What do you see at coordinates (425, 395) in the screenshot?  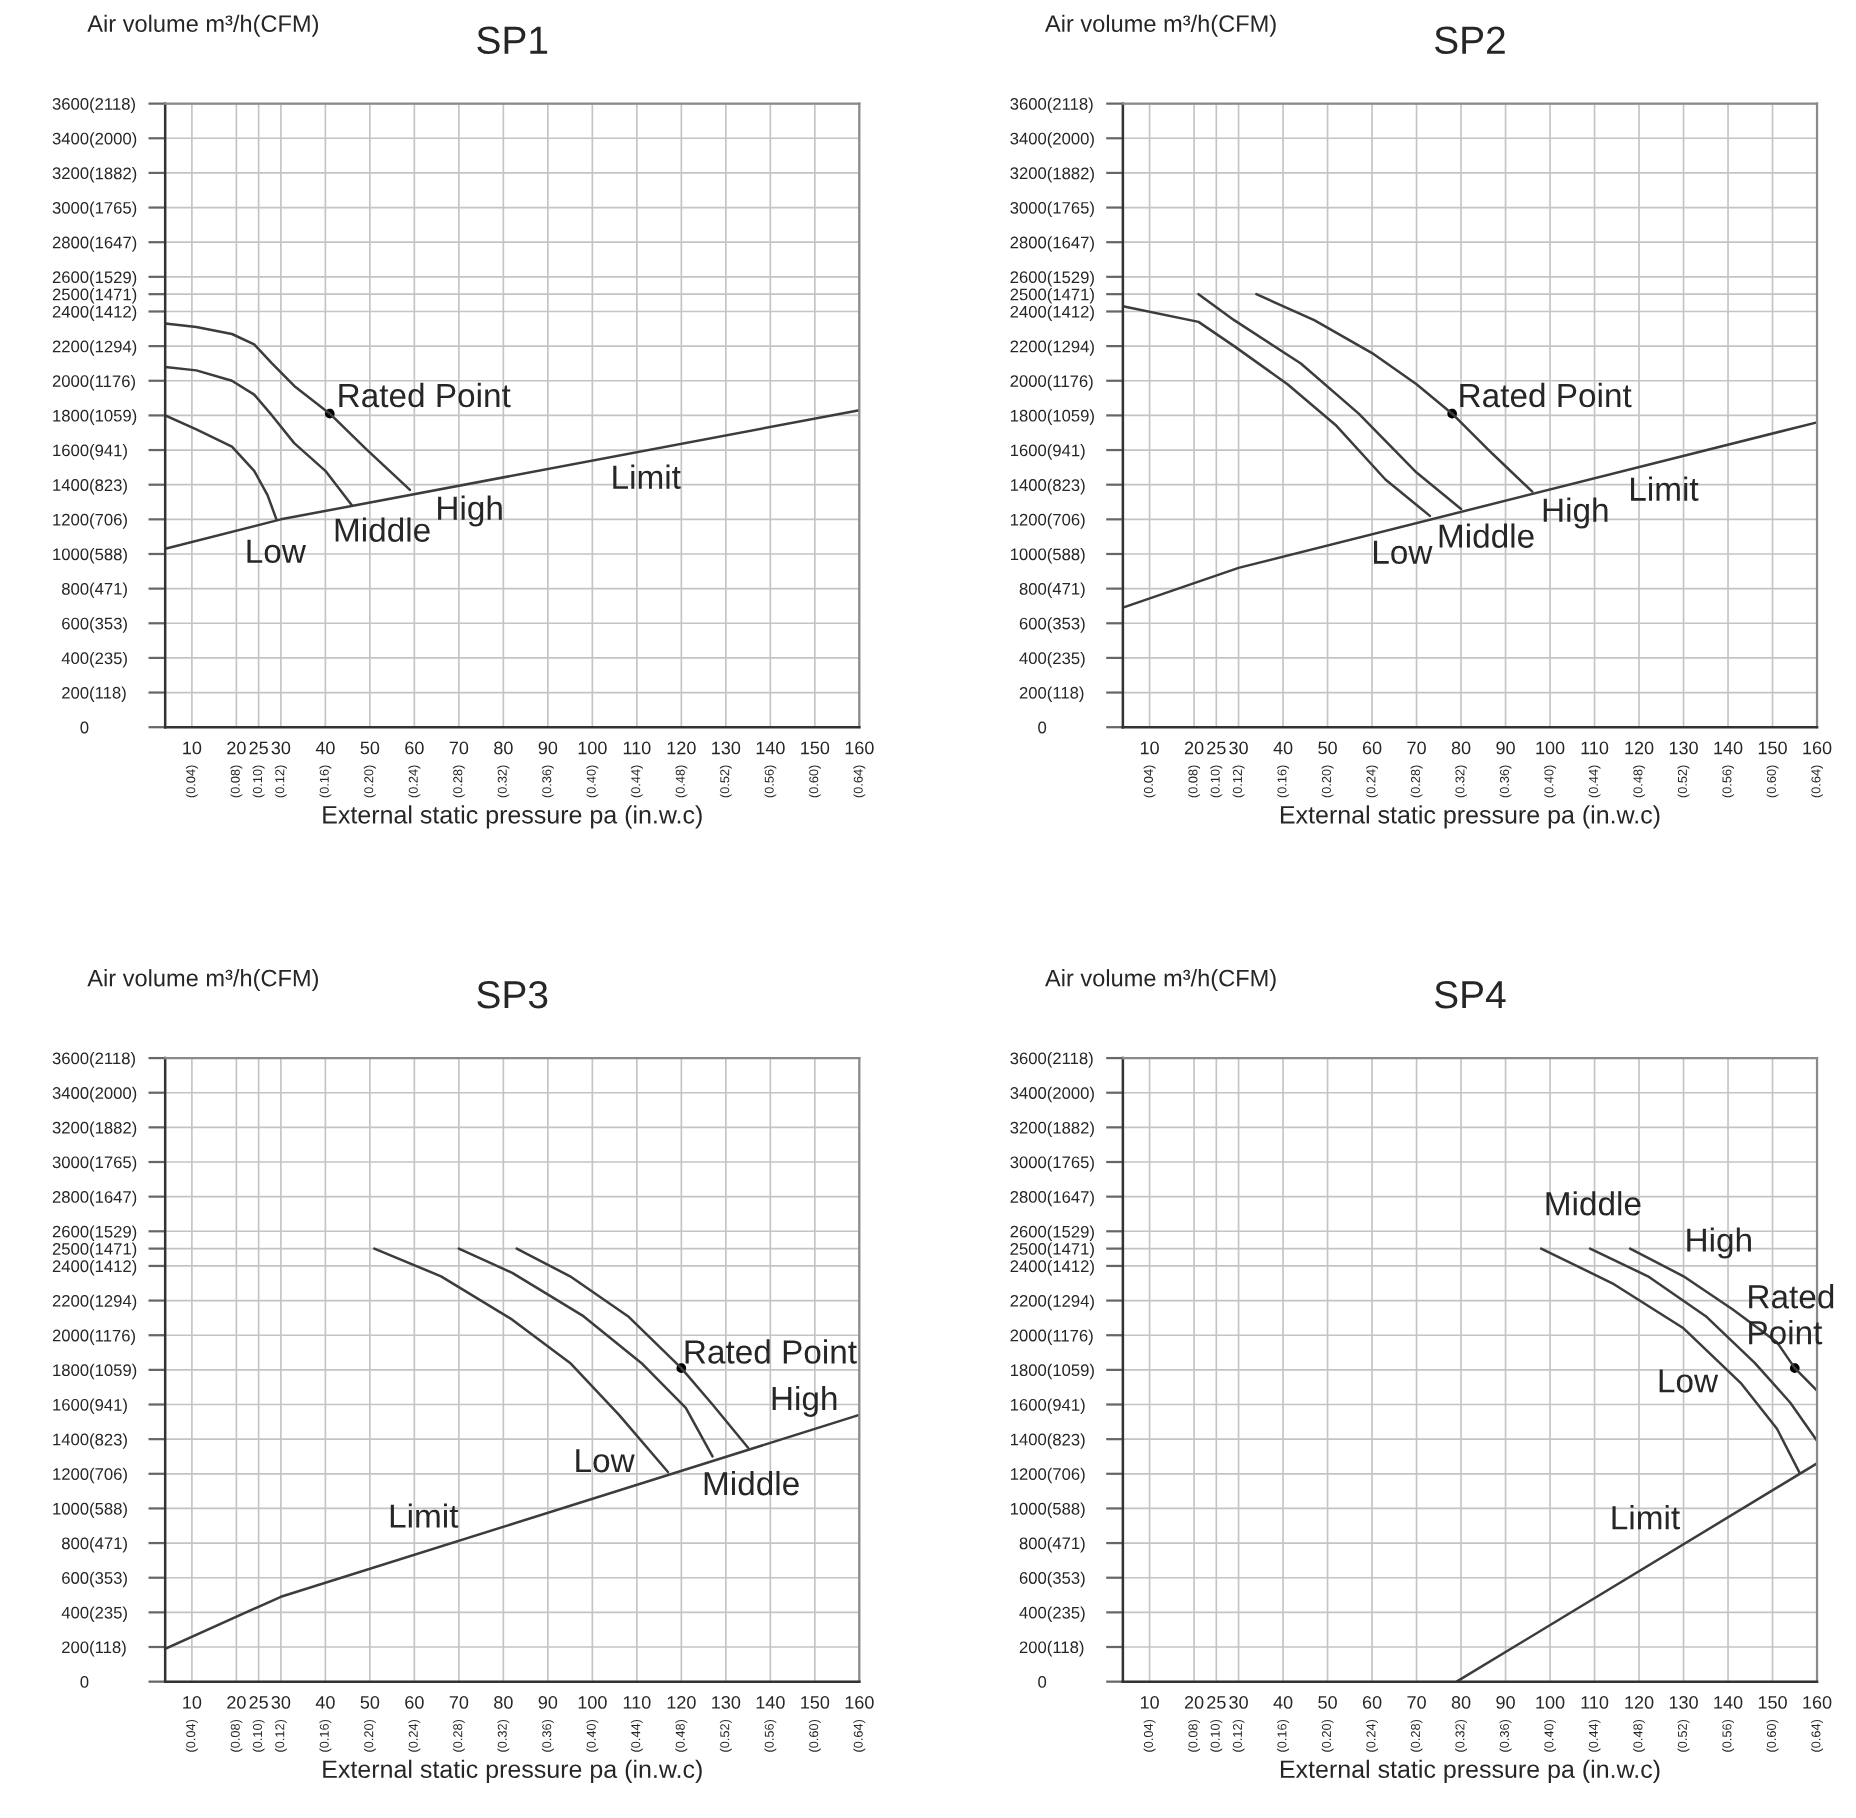 I see `annotation: Rated Point` at bounding box center [425, 395].